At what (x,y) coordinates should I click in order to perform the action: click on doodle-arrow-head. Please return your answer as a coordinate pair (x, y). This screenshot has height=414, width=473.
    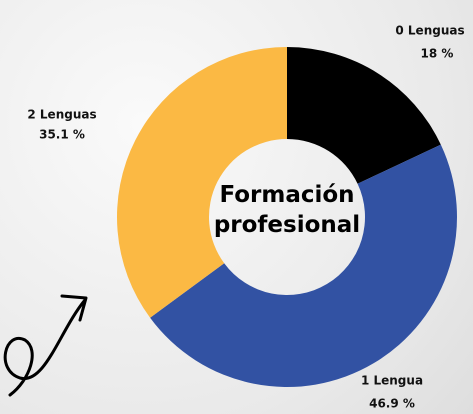
    Looking at the image, I should click on (74, 308).